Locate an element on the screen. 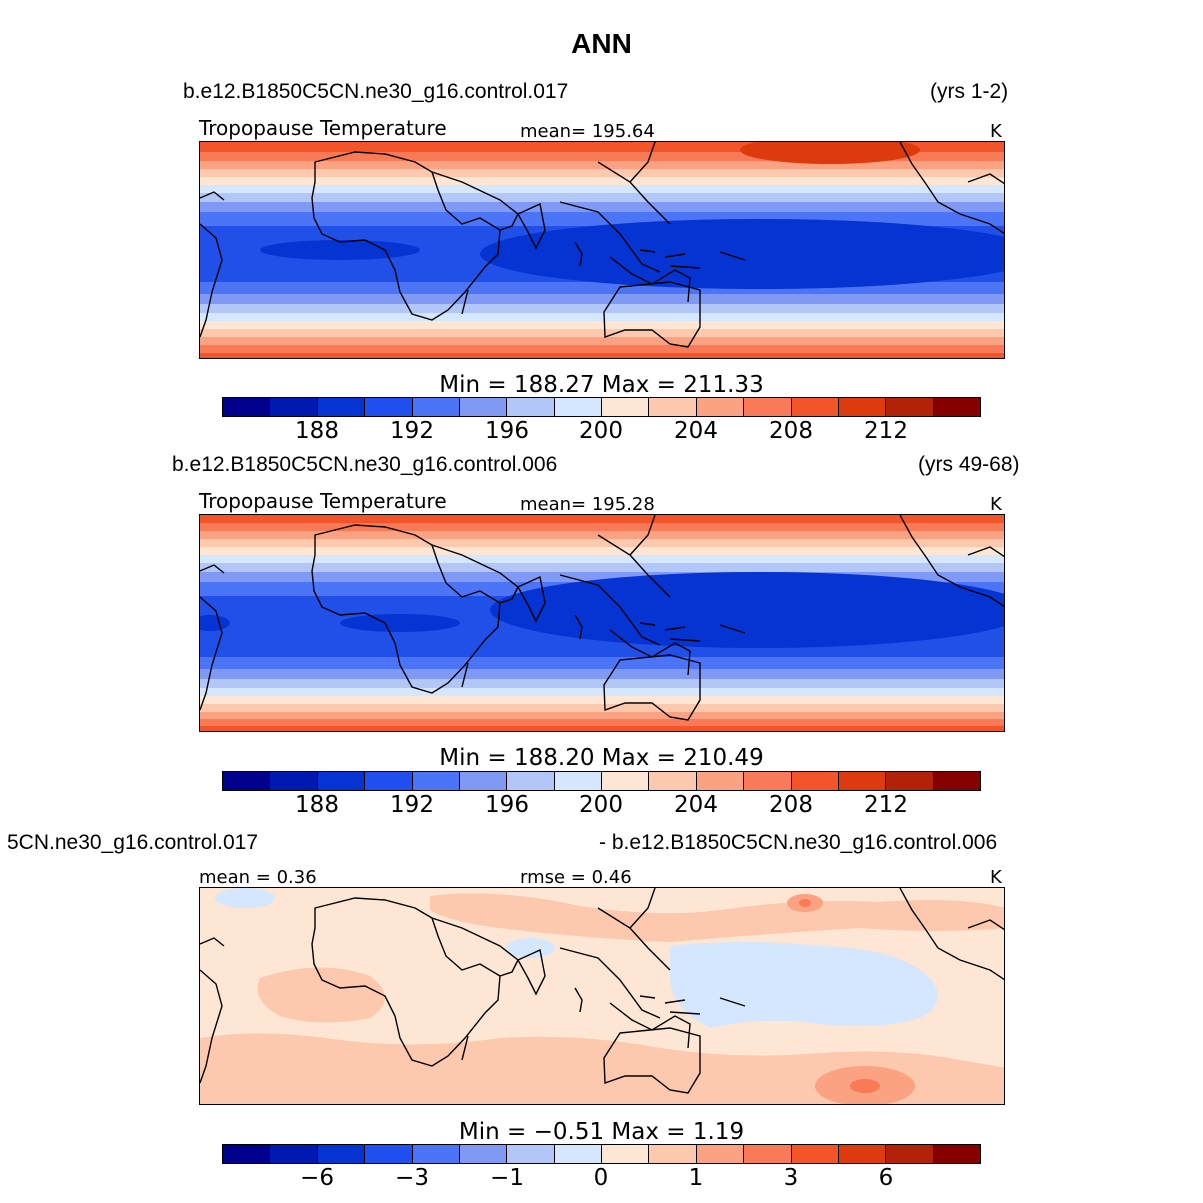 The image size is (1203, 1203). panel1-band-s5 is located at coordinates (602, 325).